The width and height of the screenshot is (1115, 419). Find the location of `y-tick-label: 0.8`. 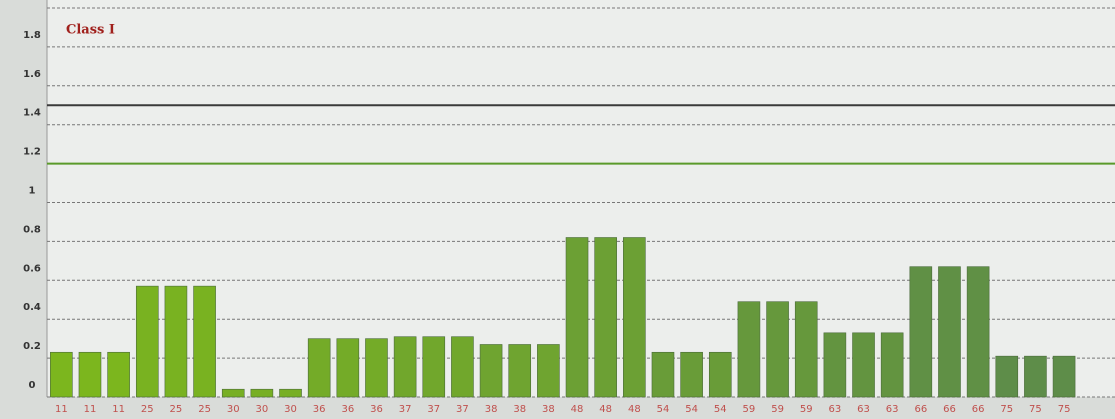

y-tick-label: 0.8 is located at coordinates (32, 229).